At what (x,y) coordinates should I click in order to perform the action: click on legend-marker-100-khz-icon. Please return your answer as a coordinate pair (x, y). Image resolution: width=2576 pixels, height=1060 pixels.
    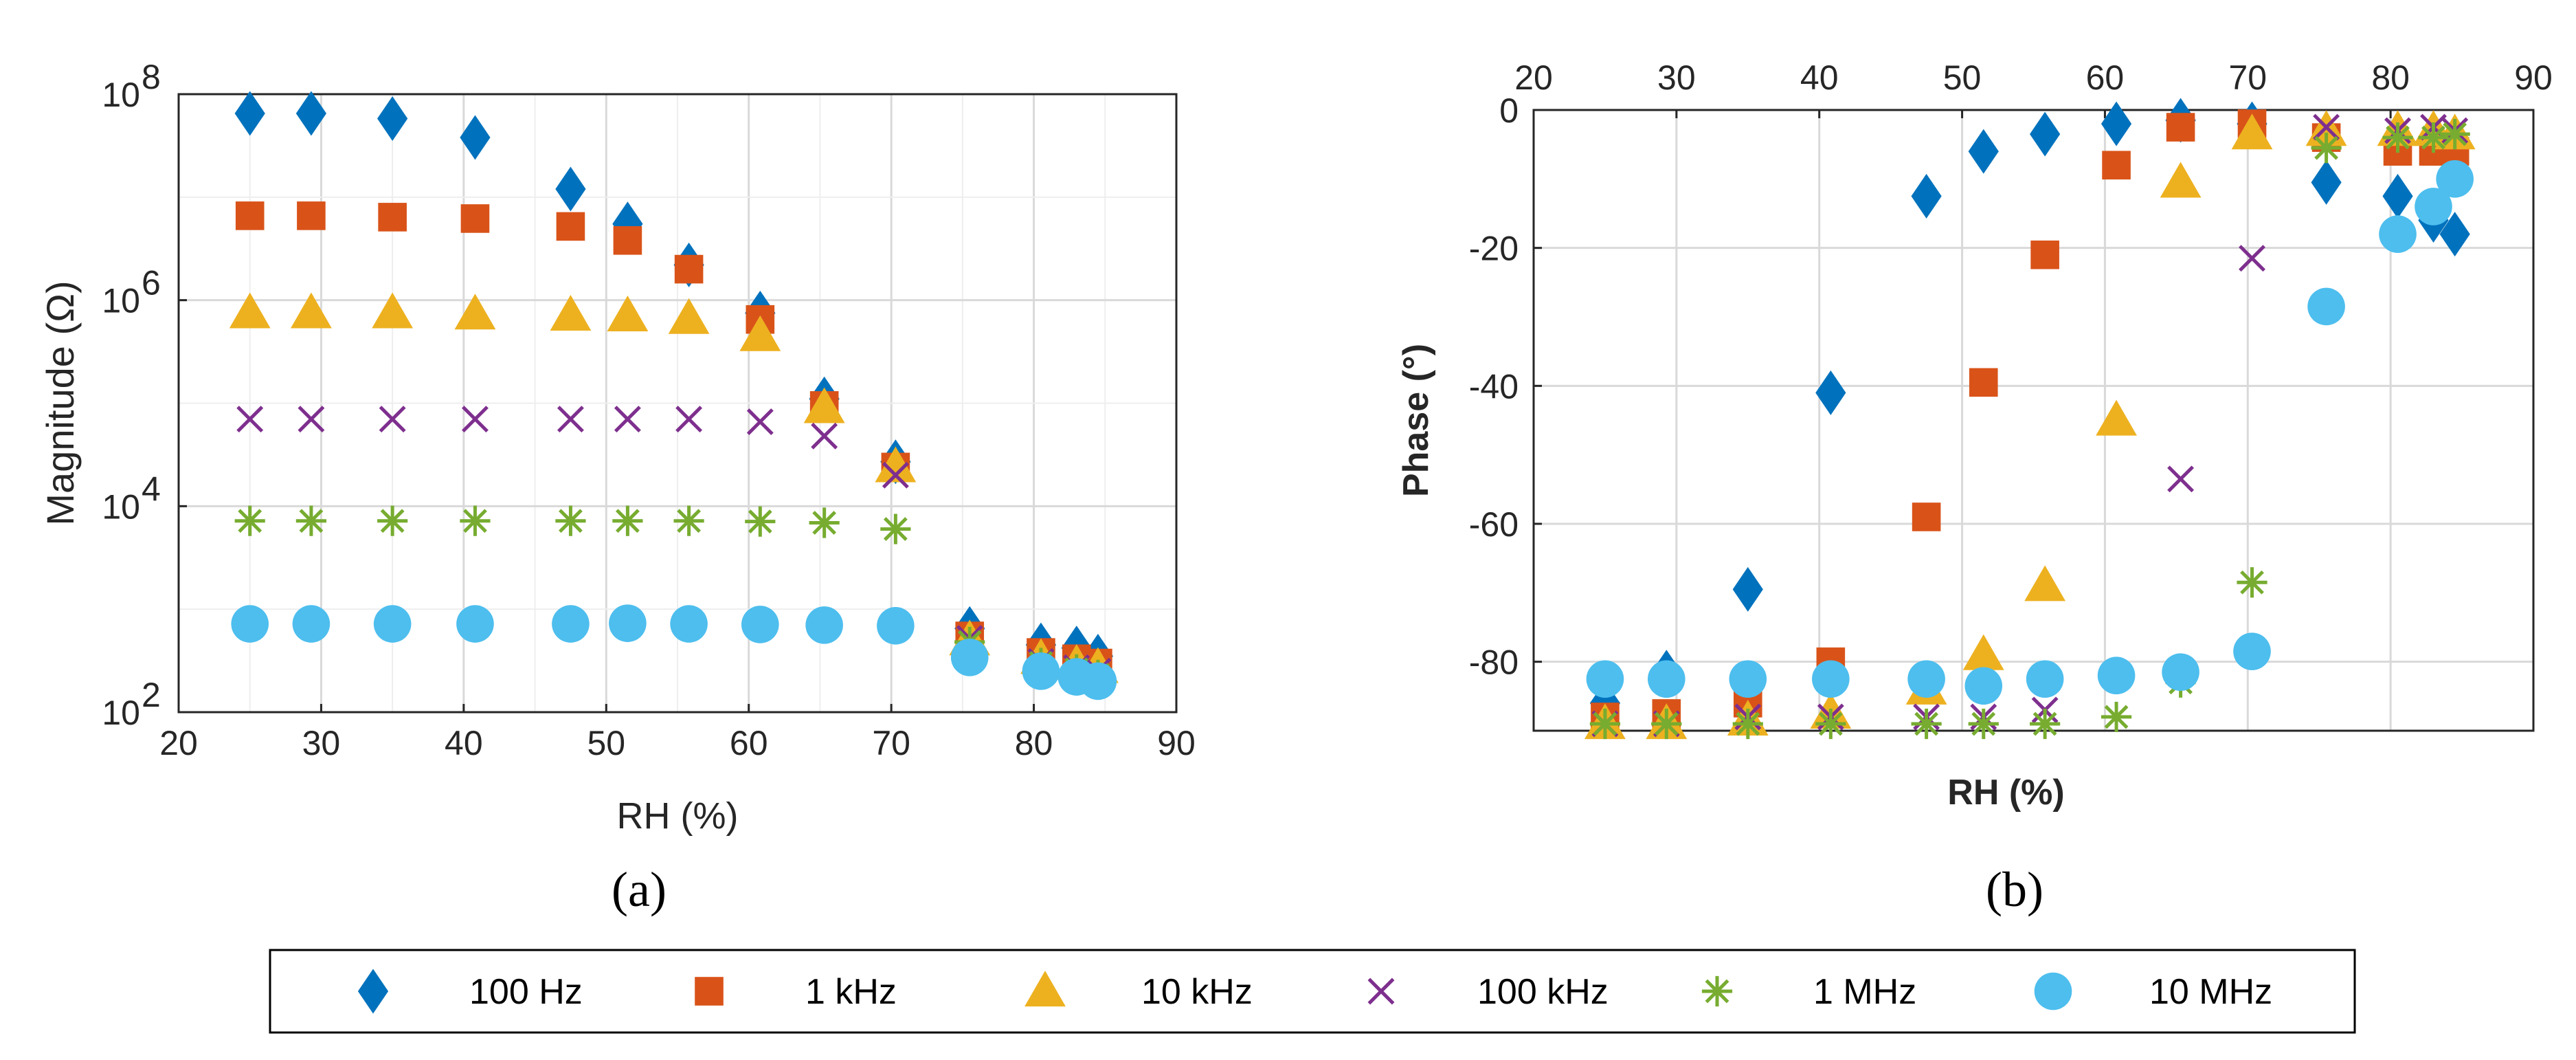
    Looking at the image, I should click on (1381, 991).